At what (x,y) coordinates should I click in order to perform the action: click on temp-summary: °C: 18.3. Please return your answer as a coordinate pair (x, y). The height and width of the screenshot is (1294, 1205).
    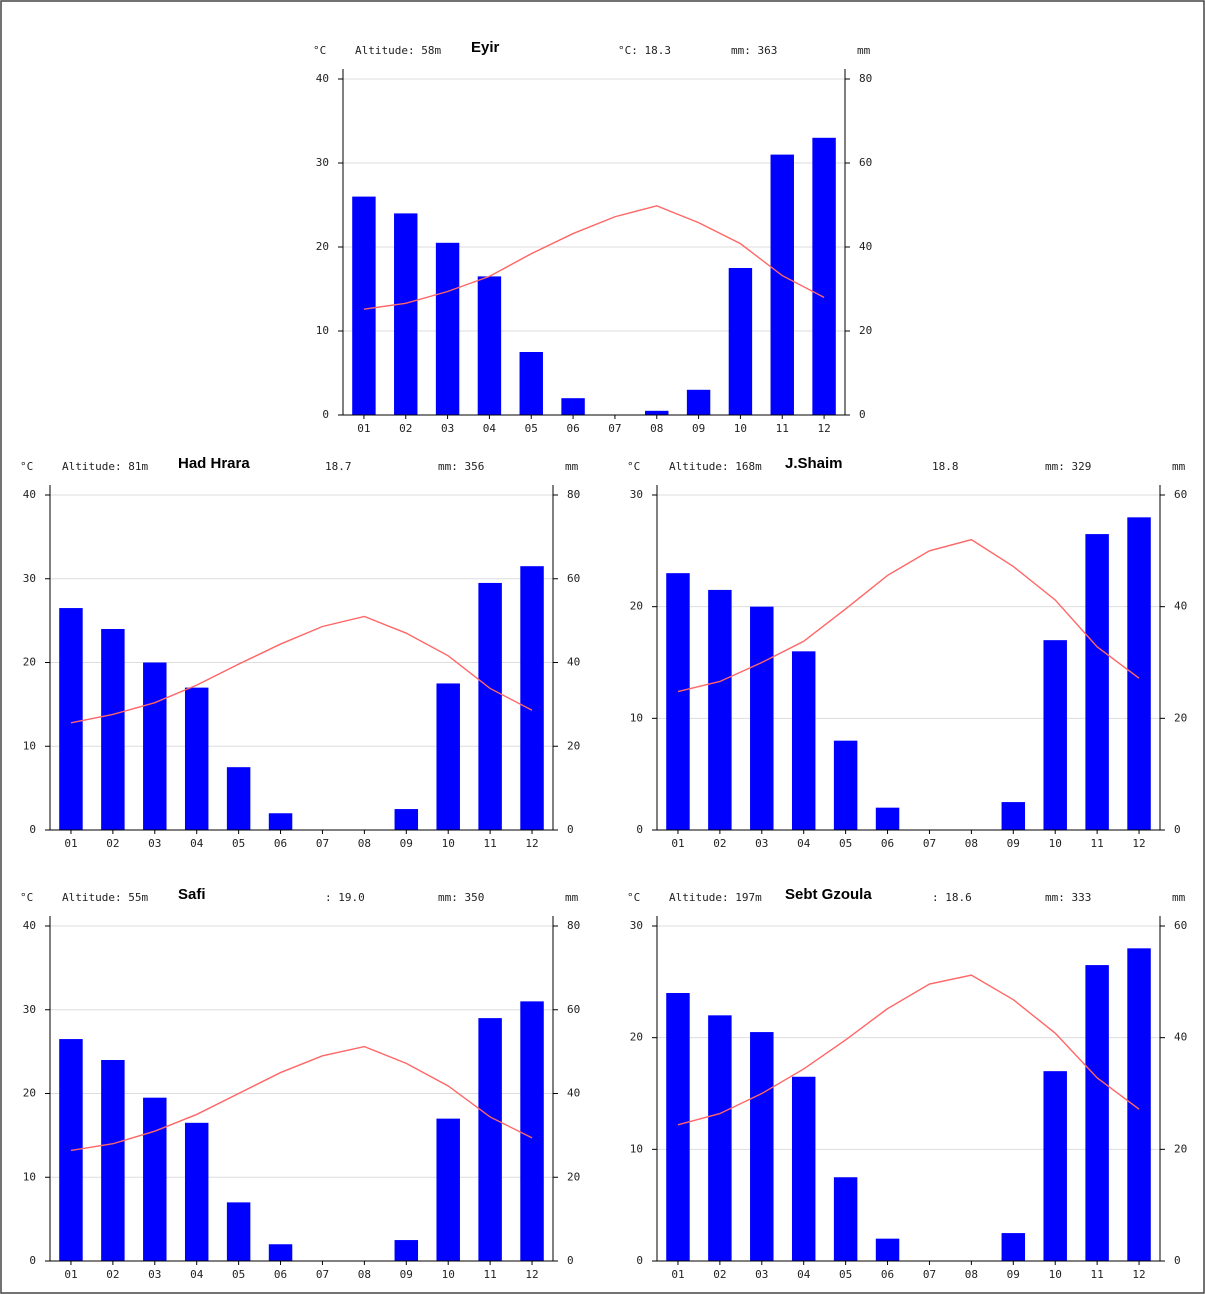
    Looking at the image, I should click on (644, 50).